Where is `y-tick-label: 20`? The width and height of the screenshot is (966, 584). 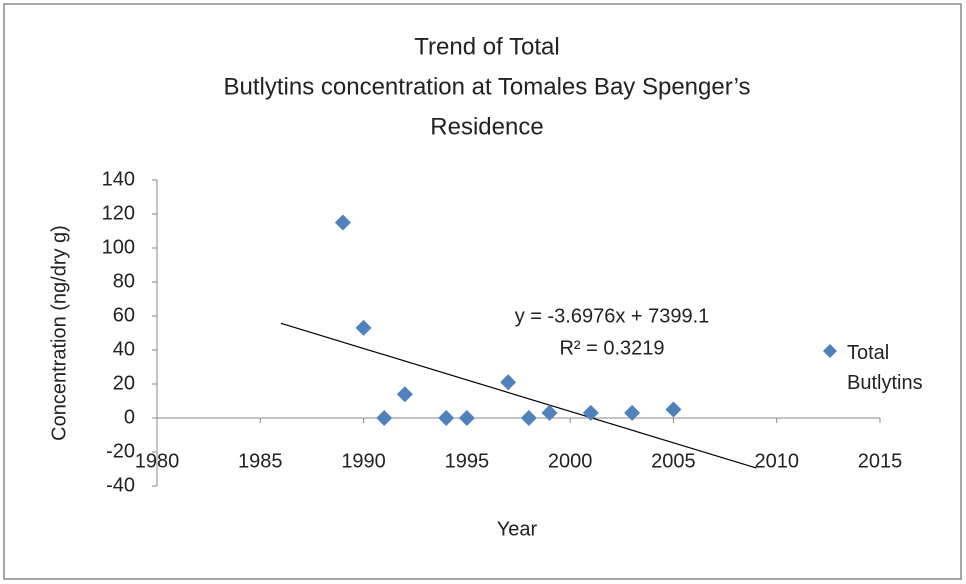
y-tick-label: 20 is located at coordinates (124, 383).